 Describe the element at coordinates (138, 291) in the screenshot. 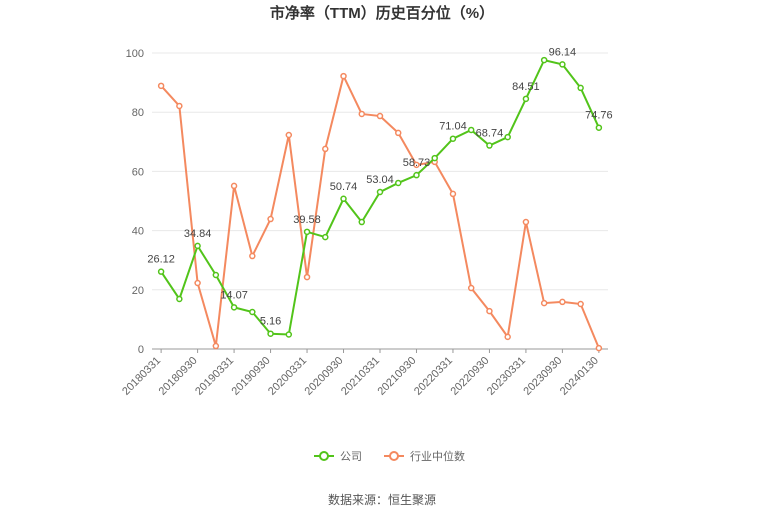

I see `y-tick-label: 20` at that location.